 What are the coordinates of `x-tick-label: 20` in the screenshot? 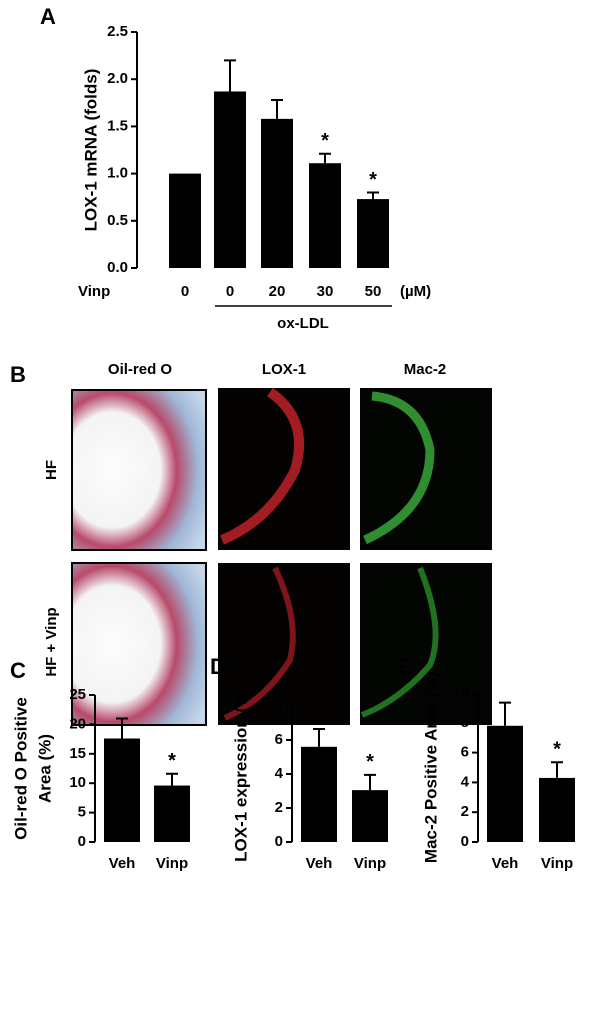 It's located at (277, 291).